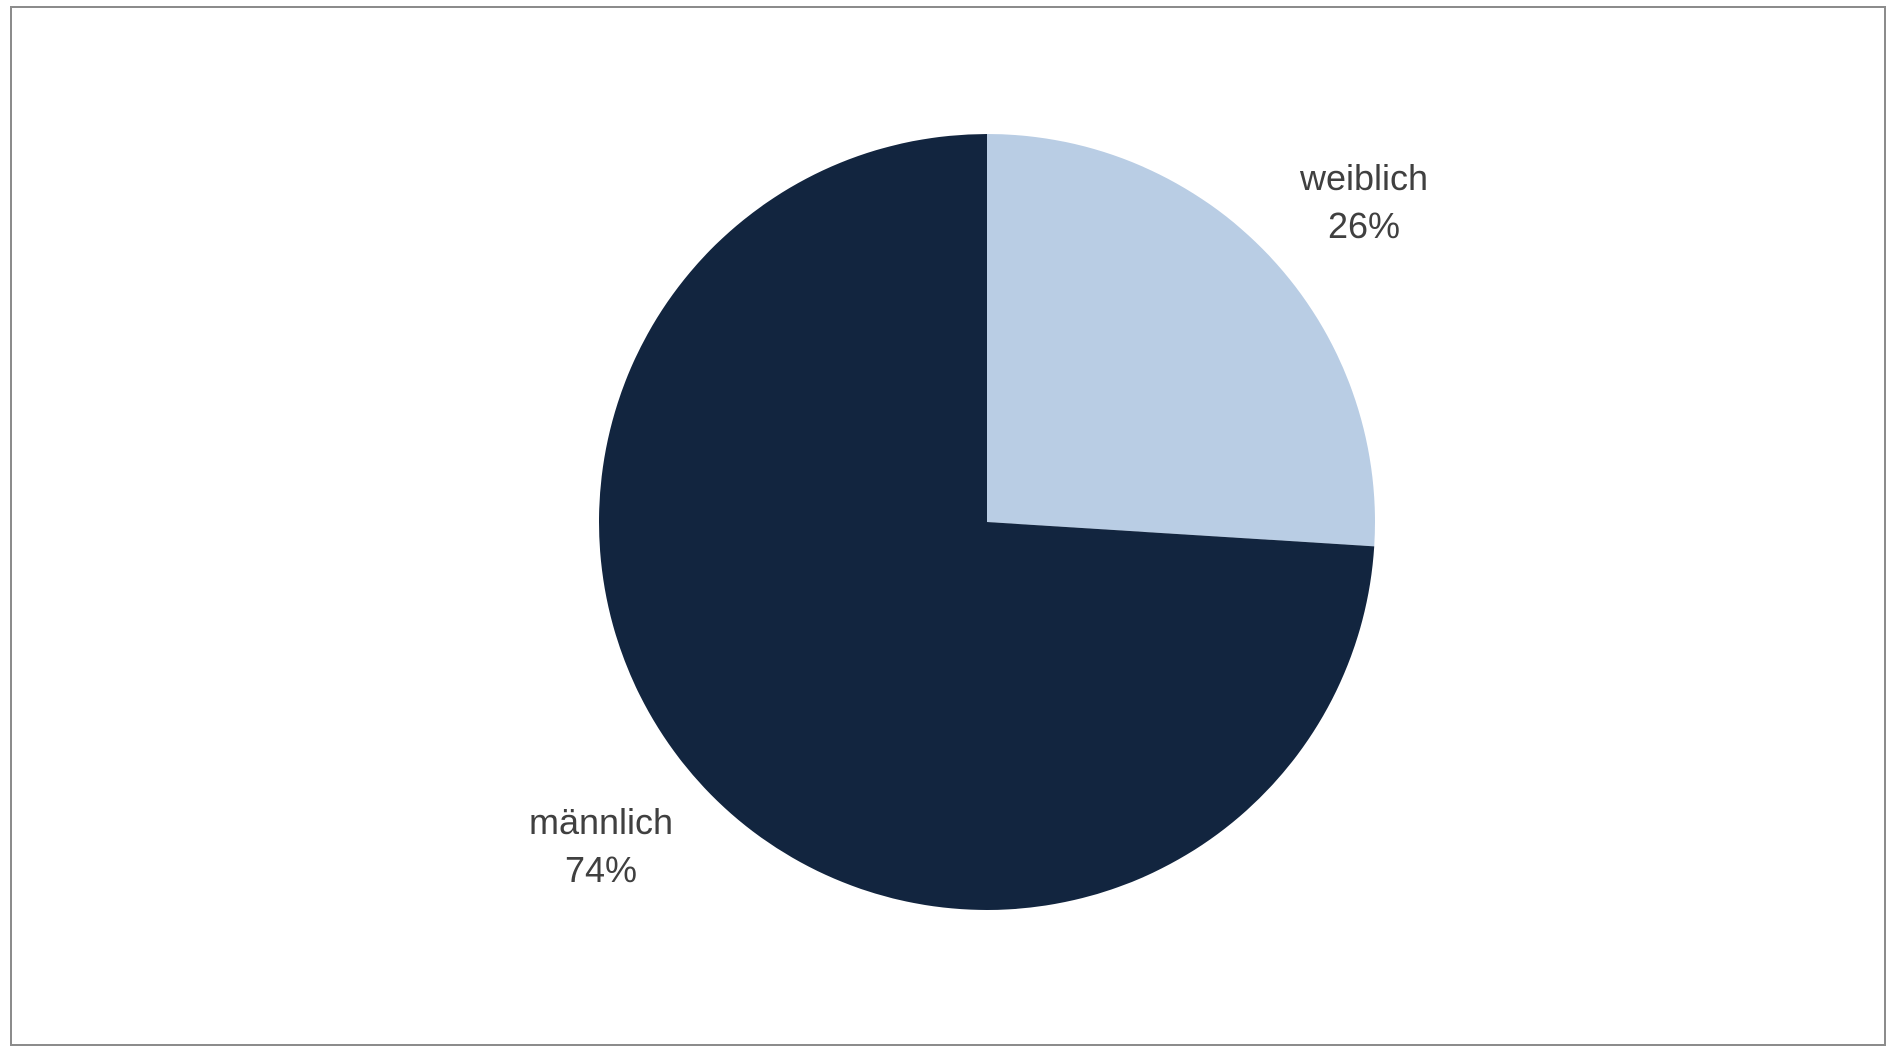 The width and height of the screenshot is (1888, 1046). I want to click on slice-label-maennlich: männlich 74%, so click(601, 846).